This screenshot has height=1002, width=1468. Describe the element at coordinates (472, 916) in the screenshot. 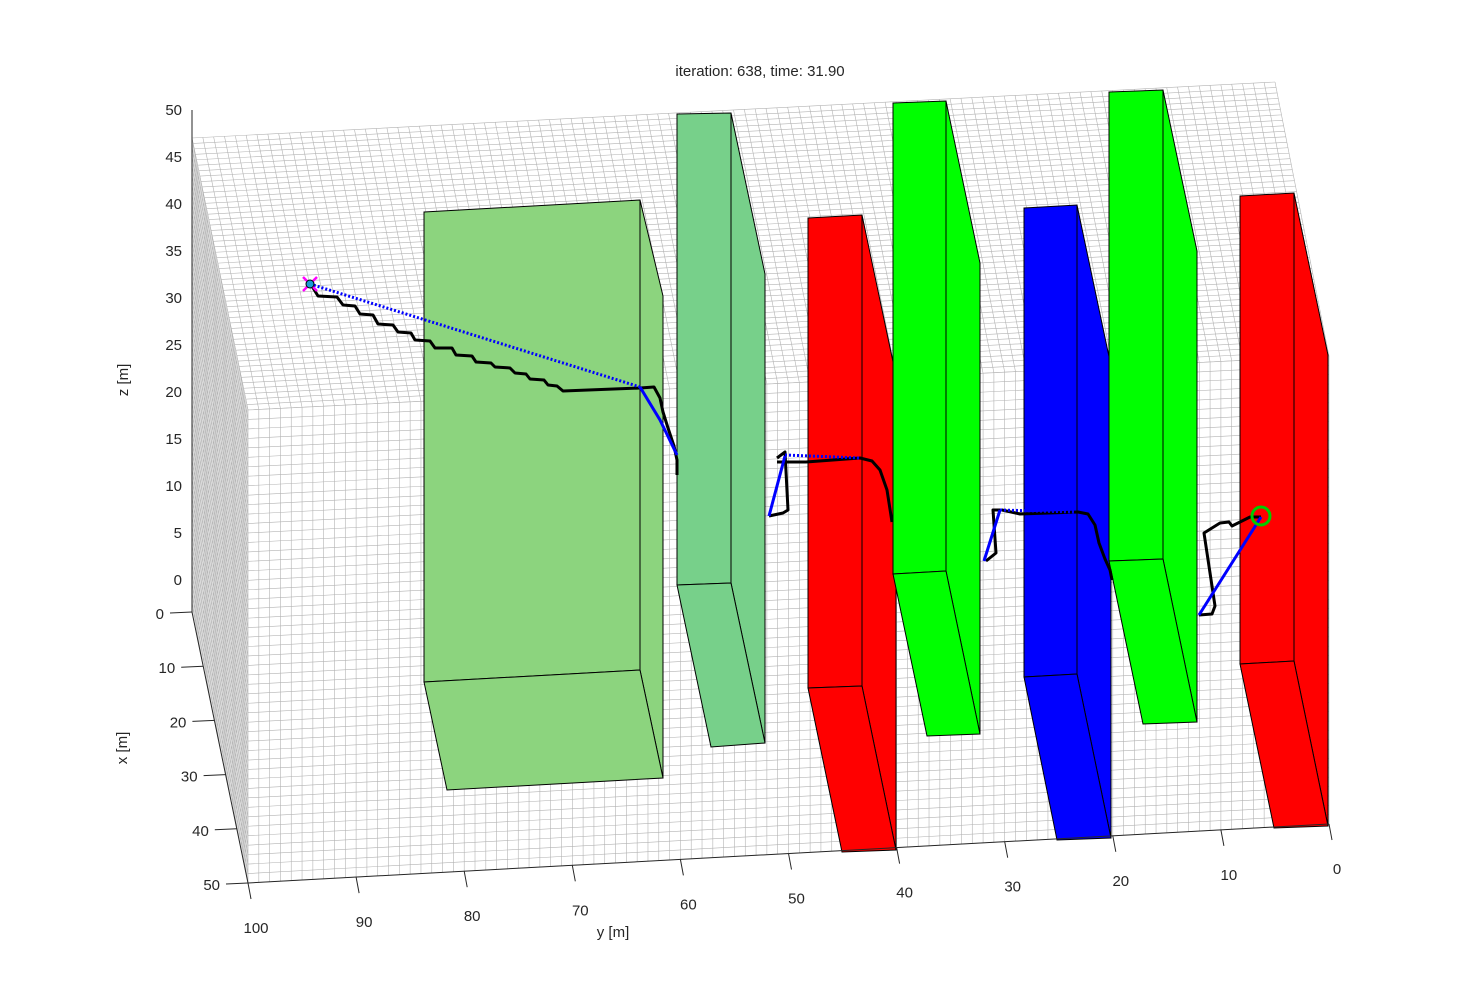

I see `y-tick-label: 80` at that location.